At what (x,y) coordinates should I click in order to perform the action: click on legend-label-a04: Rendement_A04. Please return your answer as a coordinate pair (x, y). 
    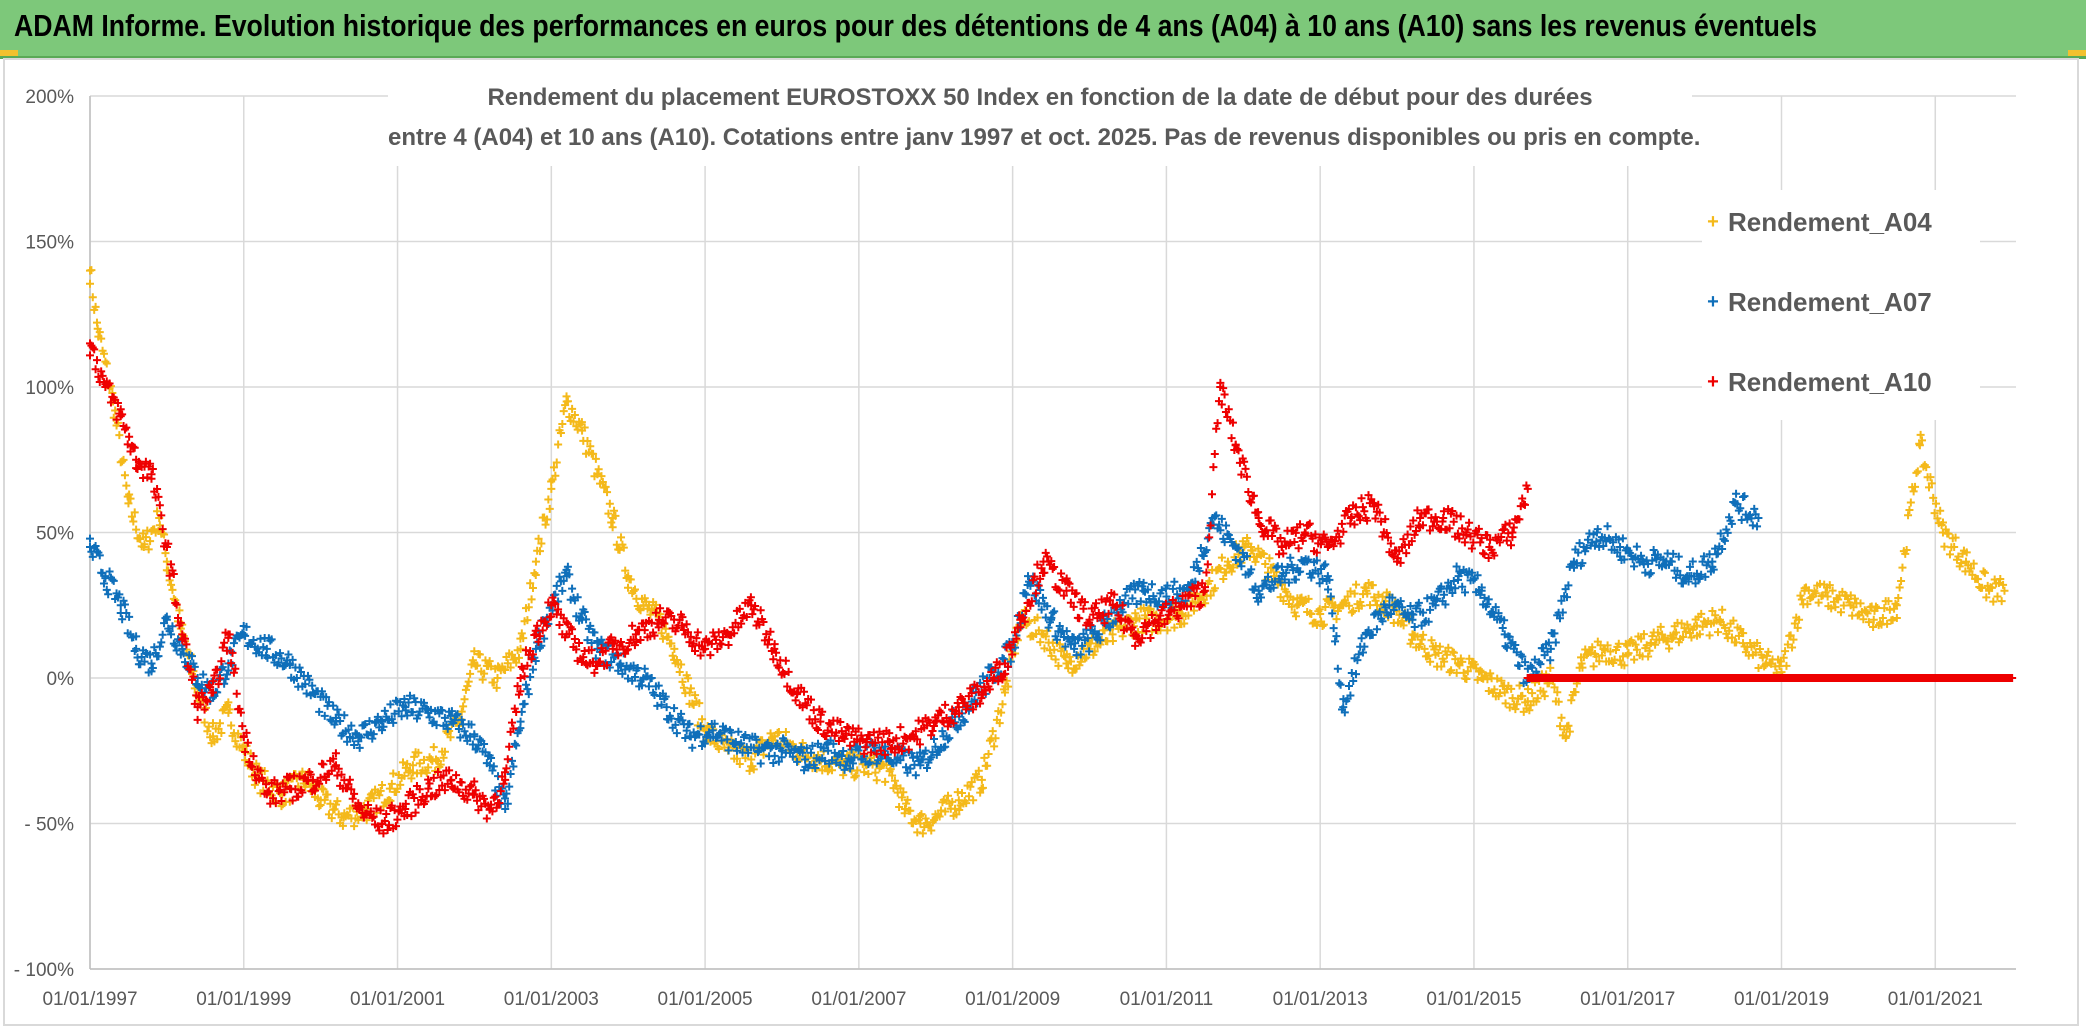
    Looking at the image, I should click on (1830, 221).